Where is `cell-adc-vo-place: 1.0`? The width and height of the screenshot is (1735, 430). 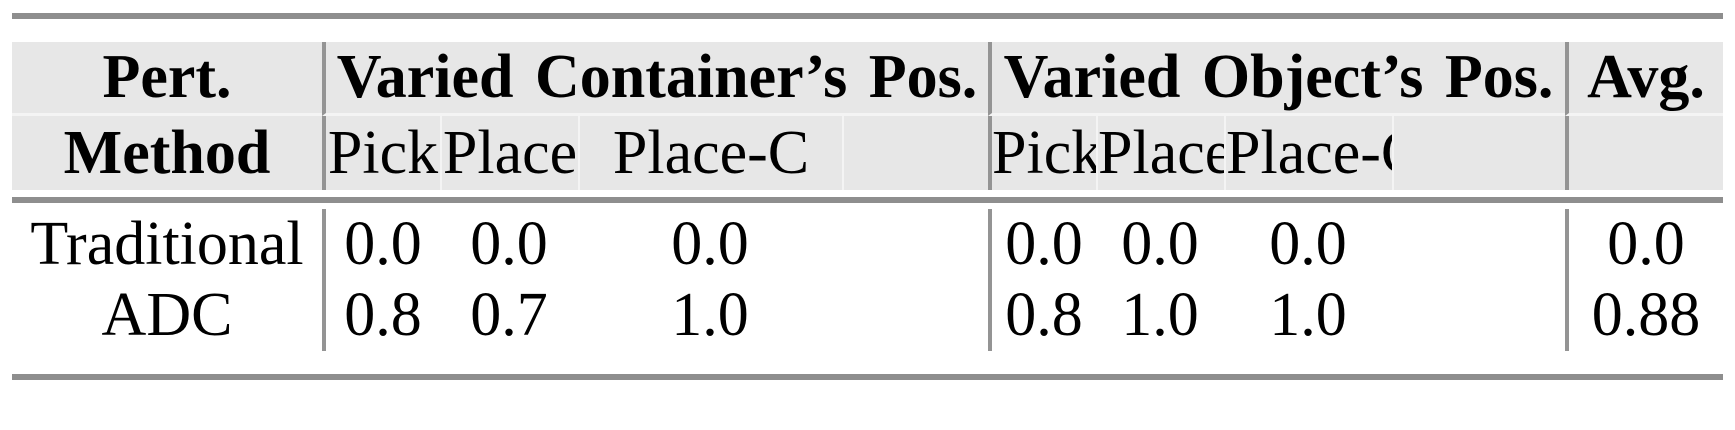 cell-adc-vo-place: 1.0 is located at coordinates (1160, 315).